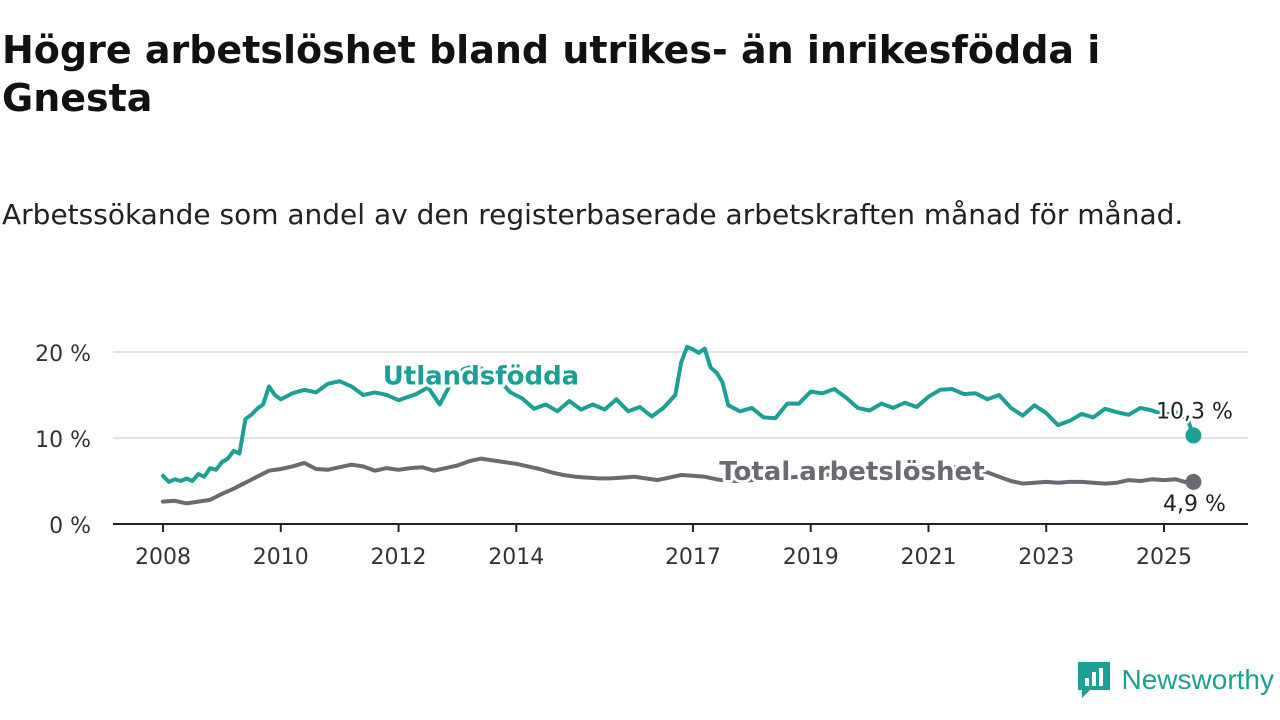 The width and height of the screenshot is (1280, 720). Describe the element at coordinates (481, 377) in the screenshot. I see `series-label: Utlandsfödda` at that location.